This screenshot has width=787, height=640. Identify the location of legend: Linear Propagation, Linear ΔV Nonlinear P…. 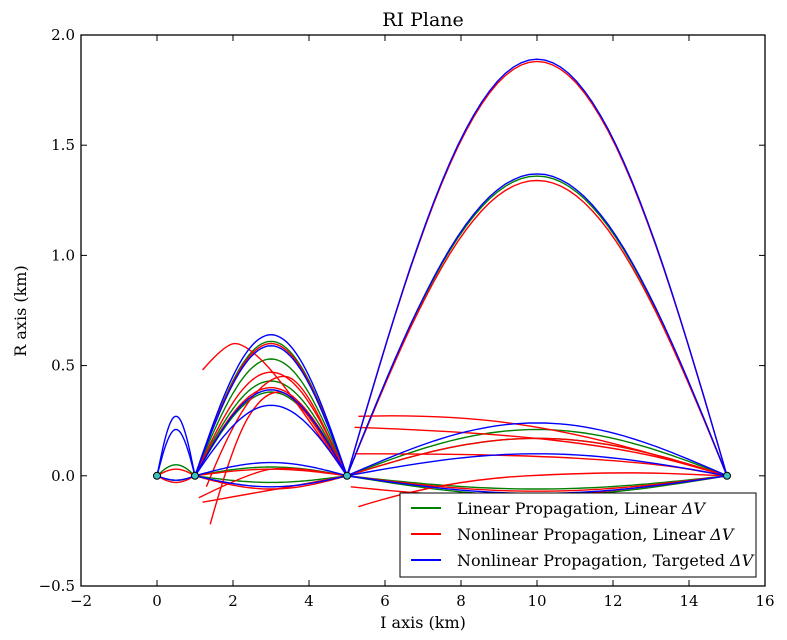
(578, 535).